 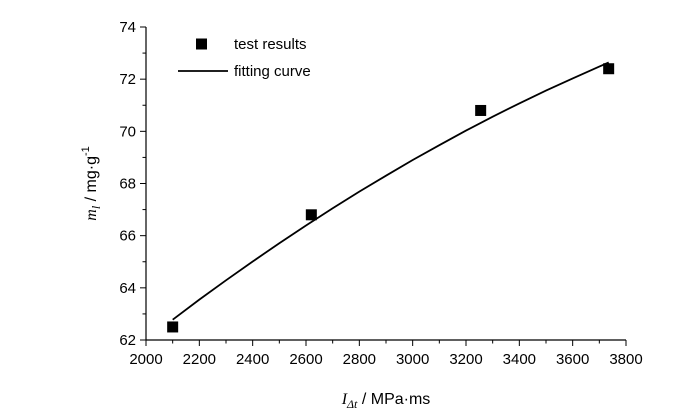 What do you see at coordinates (145, 359) in the screenshot?
I see `x-tick-label: 2000` at bounding box center [145, 359].